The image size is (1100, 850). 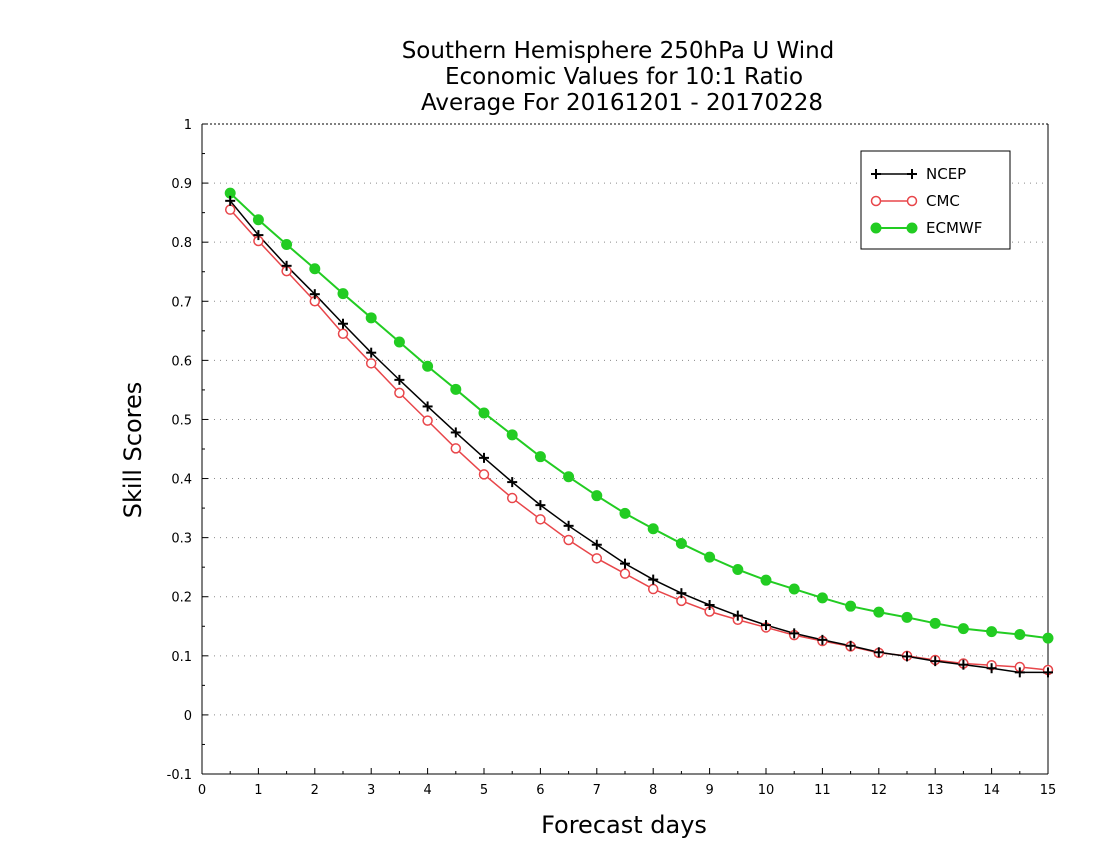 What do you see at coordinates (822, 790) in the screenshot?
I see `x-tick-label: 11` at bounding box center [822, 790].